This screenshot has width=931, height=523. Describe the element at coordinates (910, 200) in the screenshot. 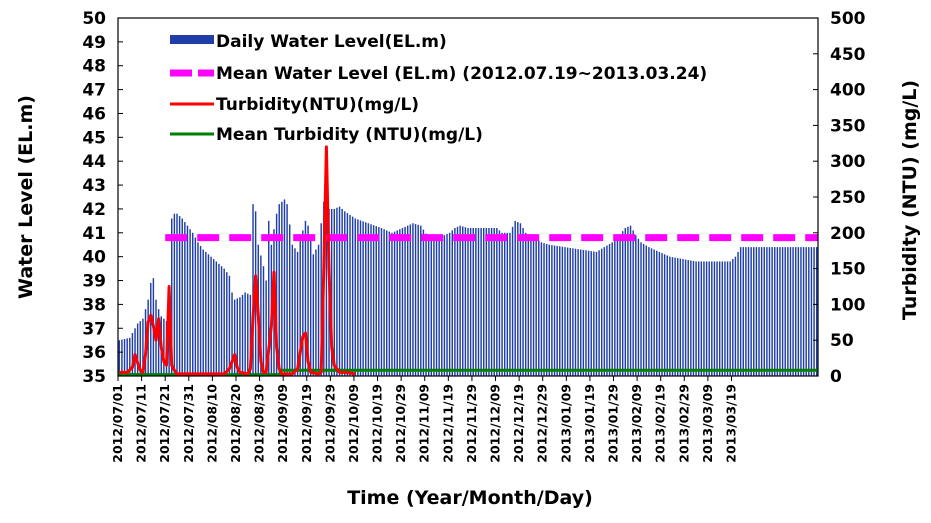

I see `right-axis-title: Turbidity (NTU) (mg/L)` at that location.